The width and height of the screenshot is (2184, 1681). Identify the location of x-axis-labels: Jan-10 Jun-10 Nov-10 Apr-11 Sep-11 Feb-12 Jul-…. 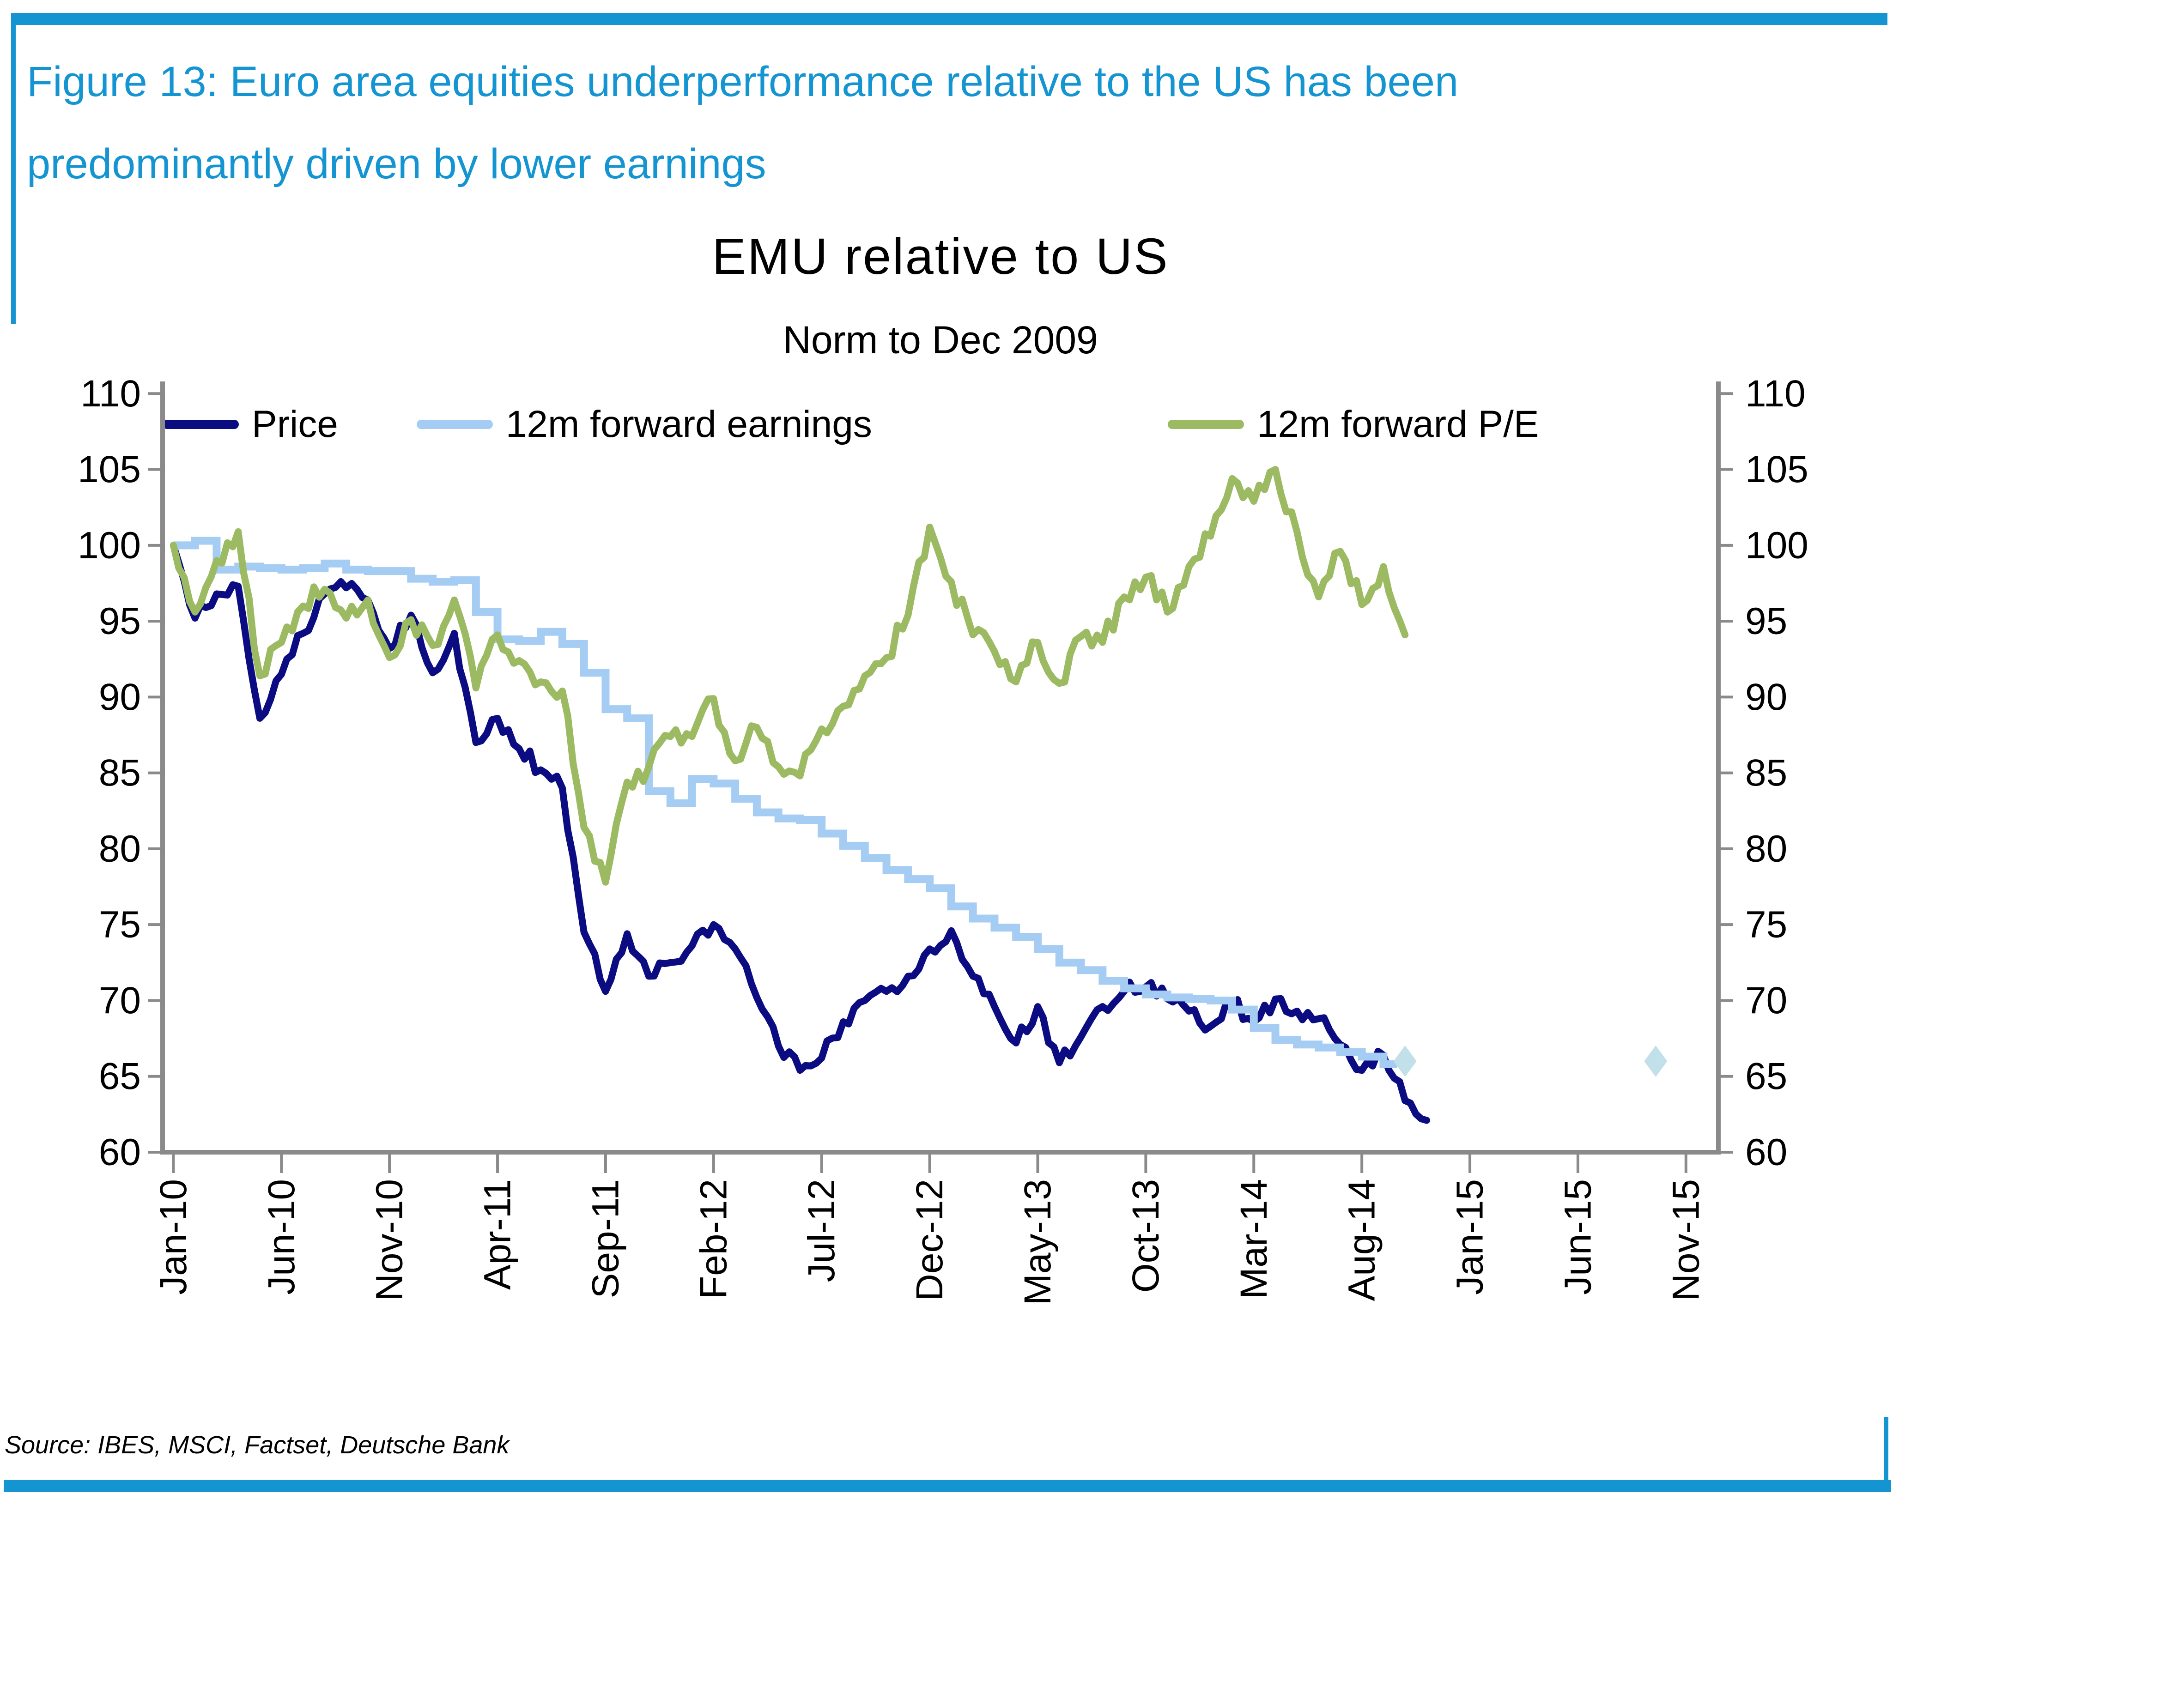
(929, 1242).